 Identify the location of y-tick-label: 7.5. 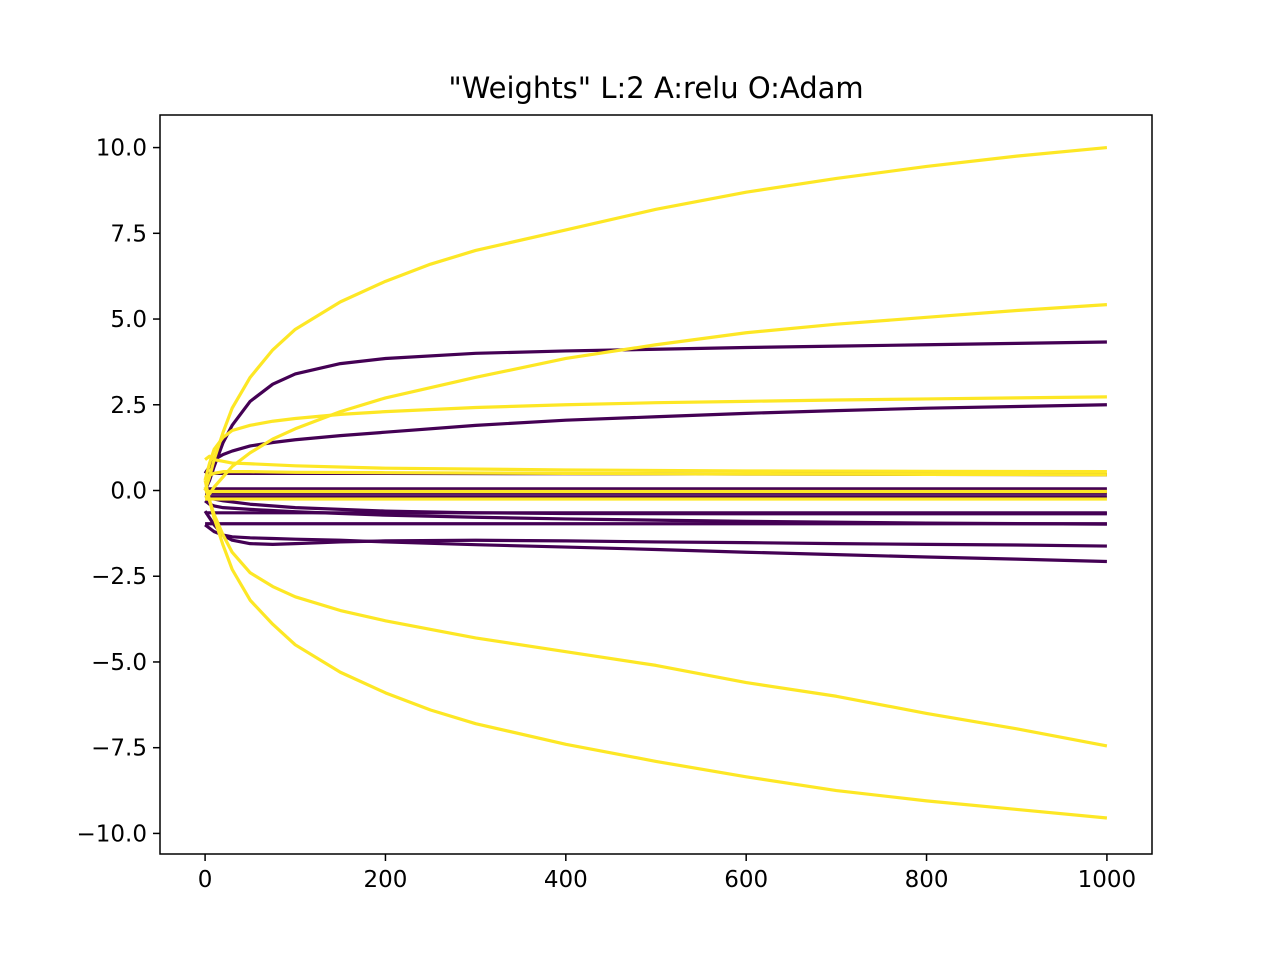
(128, 234).